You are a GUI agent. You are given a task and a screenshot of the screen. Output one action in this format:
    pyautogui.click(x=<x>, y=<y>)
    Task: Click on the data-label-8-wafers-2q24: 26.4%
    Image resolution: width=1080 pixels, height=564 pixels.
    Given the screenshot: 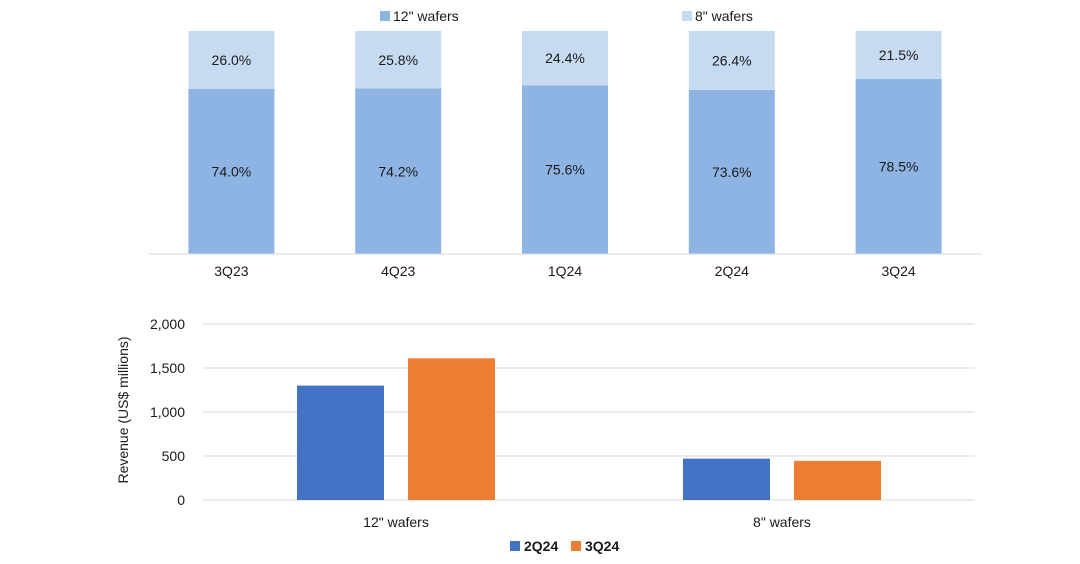 What is the action you would take?
    pyautogui.click(x=732, y=60)
    